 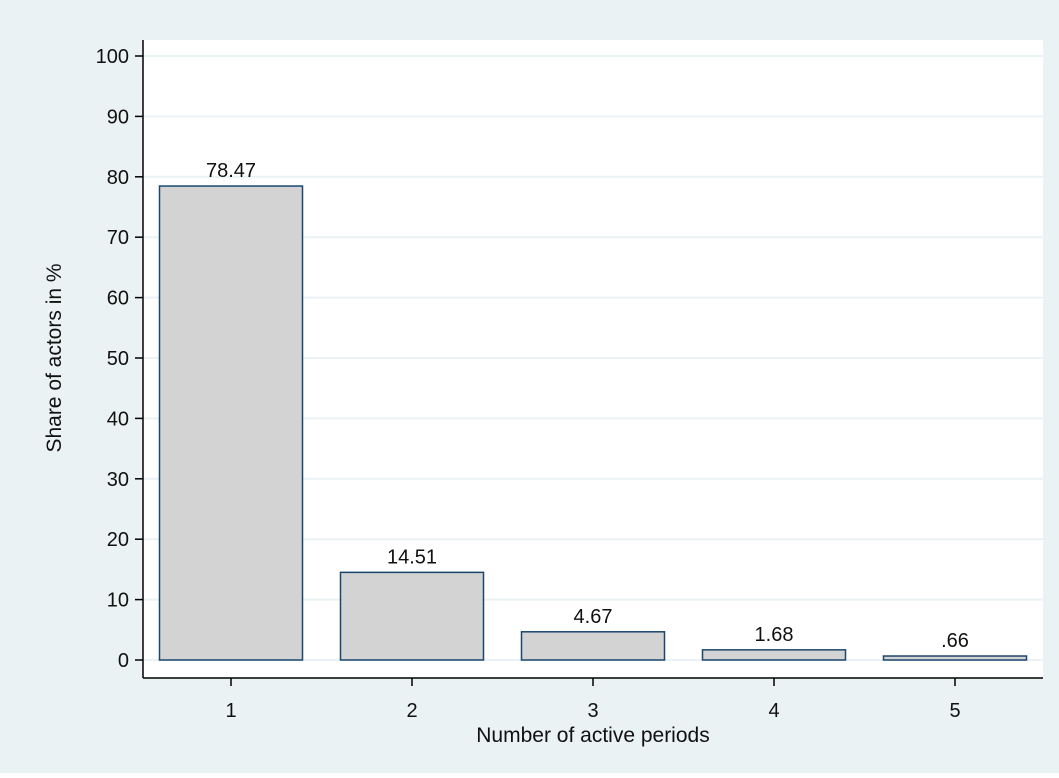 I want to click on y-tick-label: 10, so click(x=118, y=601).